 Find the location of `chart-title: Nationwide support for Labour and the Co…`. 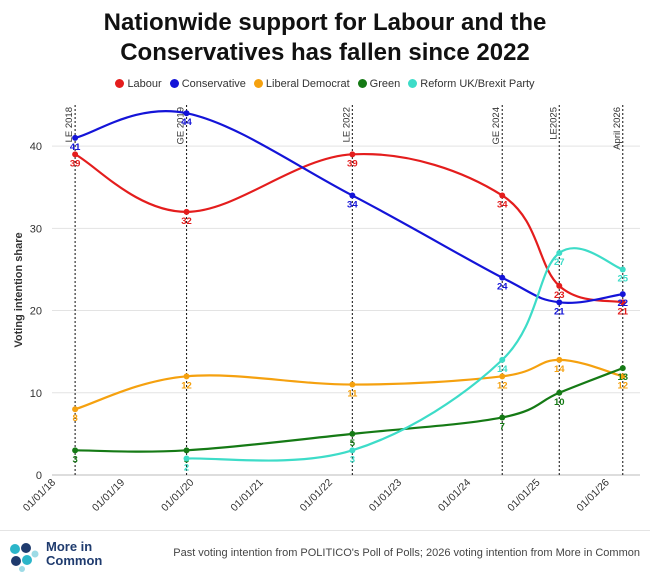

chart-title: Nationwide support for Labour and the Co… is located at coordinates (325, 38).